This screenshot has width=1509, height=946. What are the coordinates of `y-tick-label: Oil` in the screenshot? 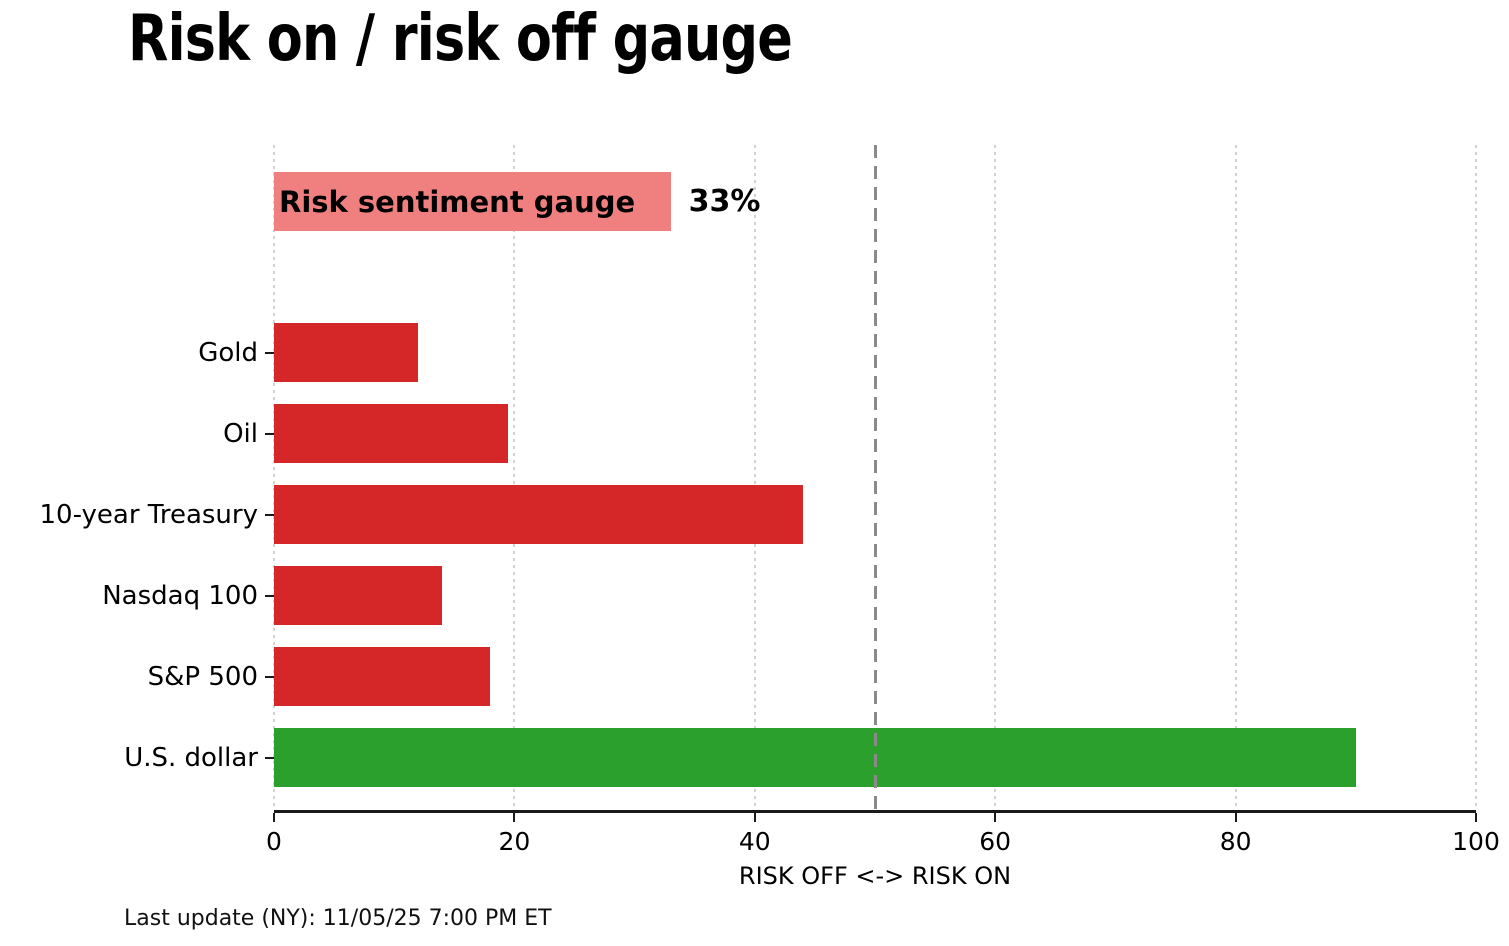 It's located at (240, 433).